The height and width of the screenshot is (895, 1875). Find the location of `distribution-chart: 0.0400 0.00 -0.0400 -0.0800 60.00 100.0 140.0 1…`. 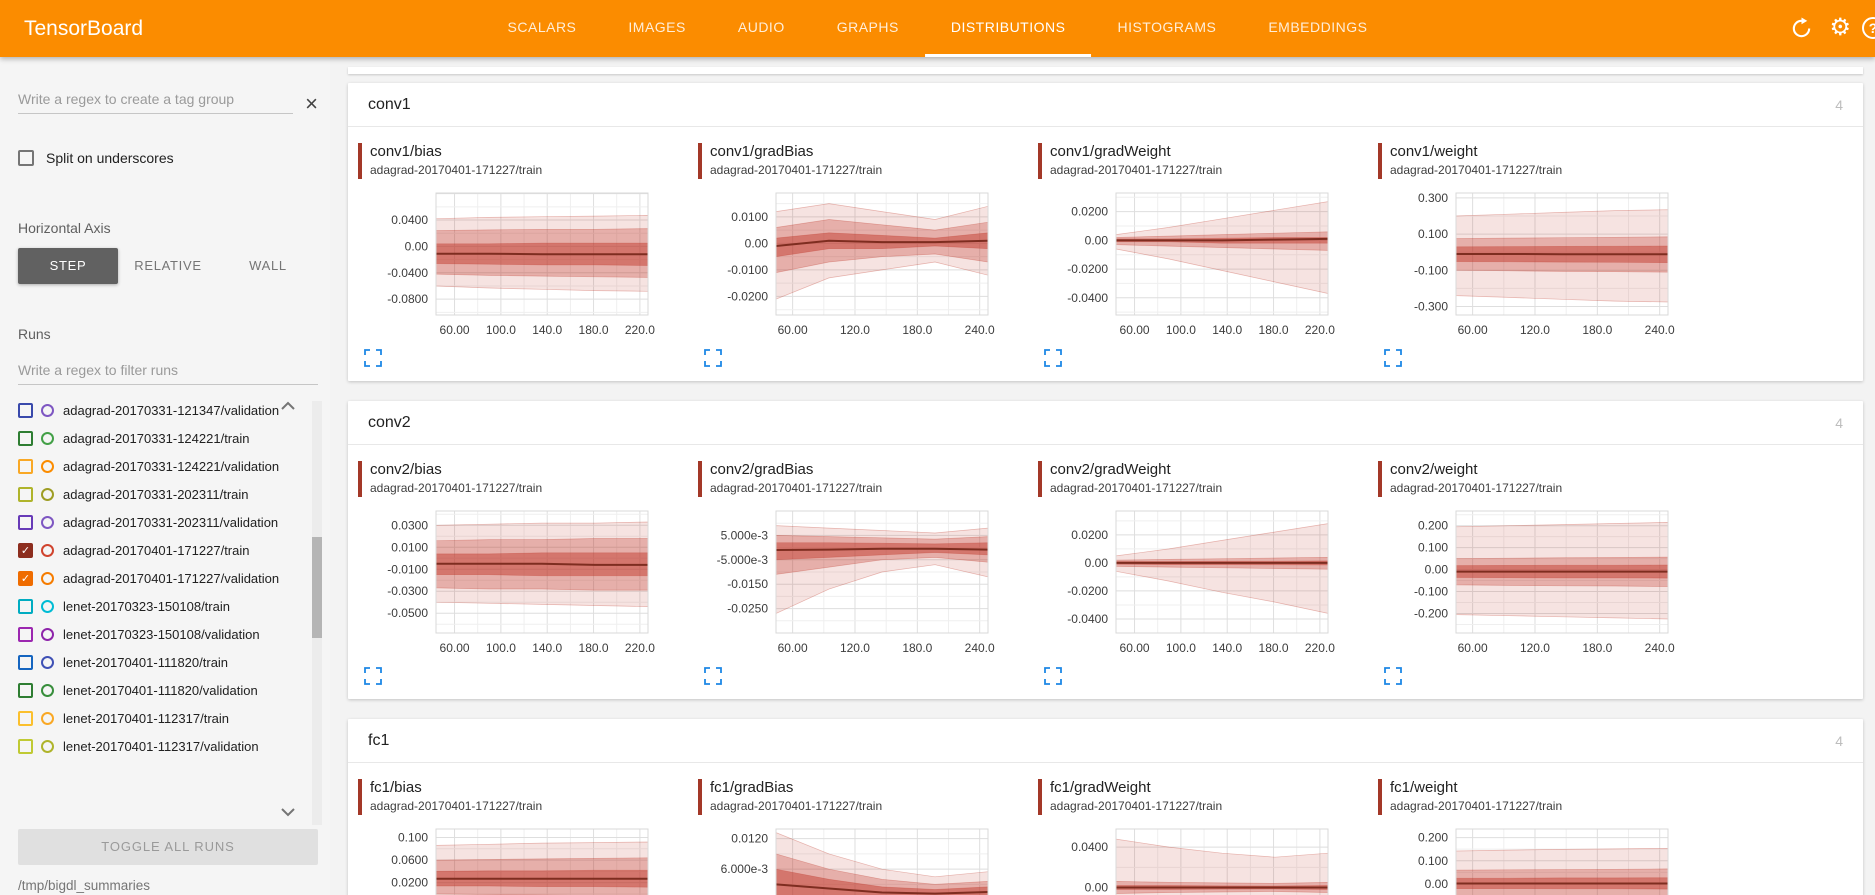

distribution-chart: 0.0400 0.00 -0.0400 -0.0800 60.00 100.0 140.0 1… is located at coordinates (513, 266).